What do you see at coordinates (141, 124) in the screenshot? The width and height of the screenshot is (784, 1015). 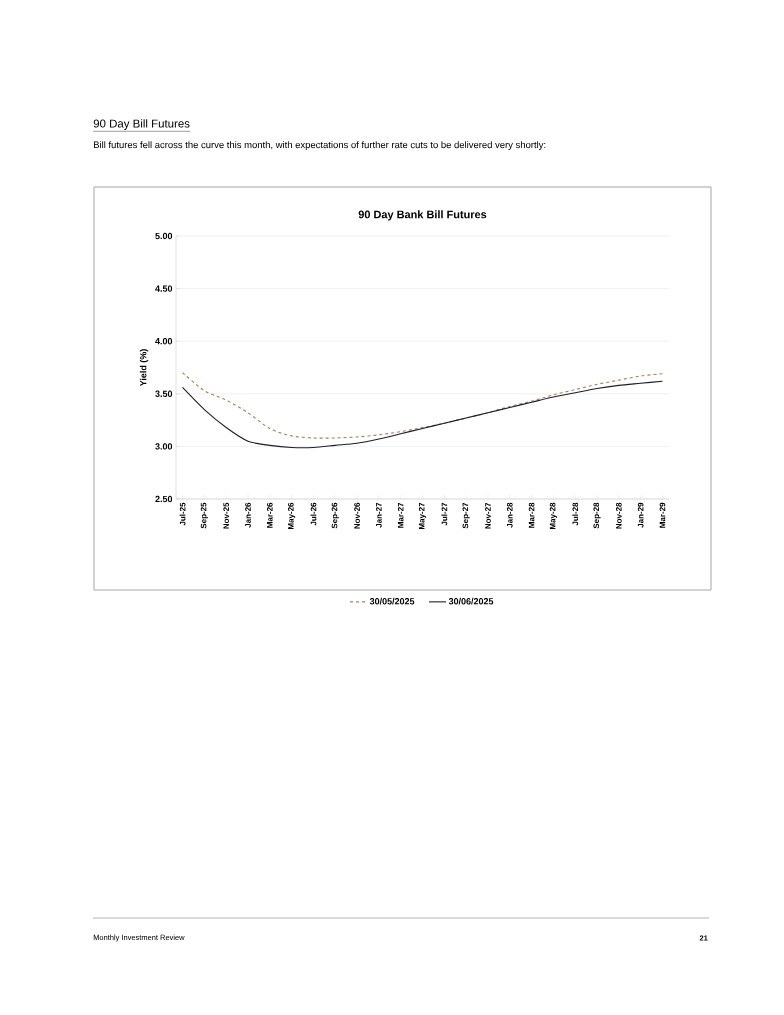 I see `text: 90 Day Bill Futures` at bounding box center [141, 124].